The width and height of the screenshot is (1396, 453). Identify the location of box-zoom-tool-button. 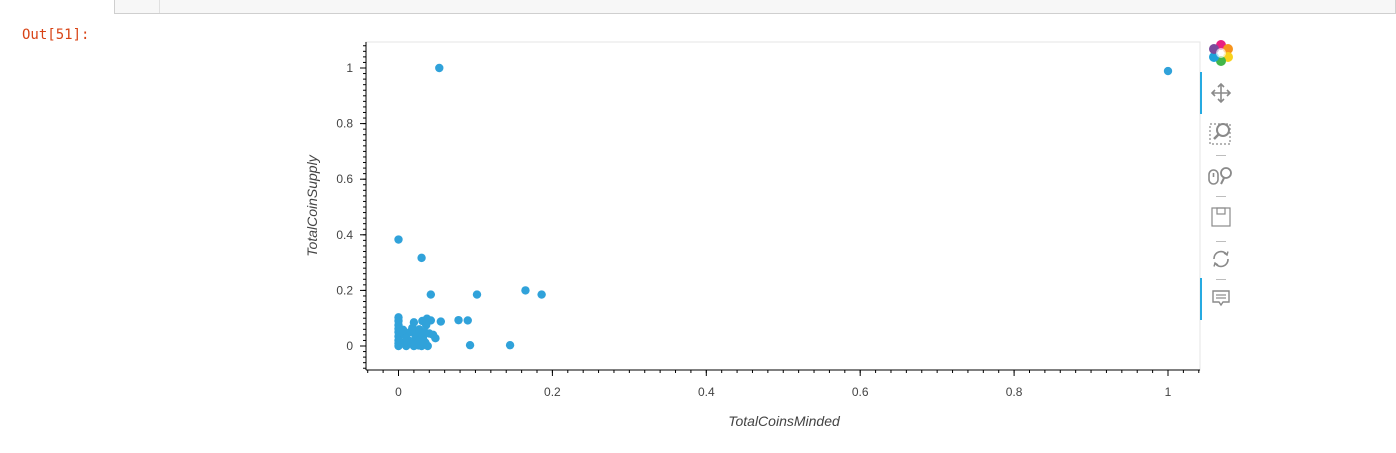
(1221, 133).